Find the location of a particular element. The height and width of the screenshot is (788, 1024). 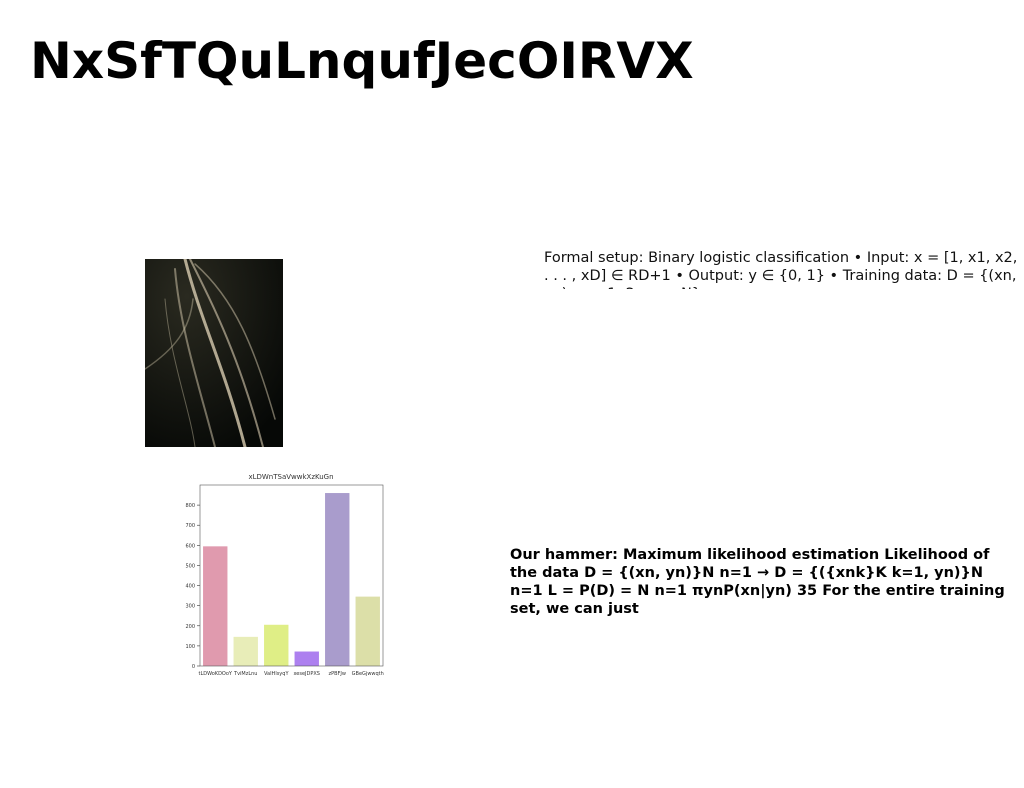

y-tick-label: 300 is located at coordinates (190, 607).